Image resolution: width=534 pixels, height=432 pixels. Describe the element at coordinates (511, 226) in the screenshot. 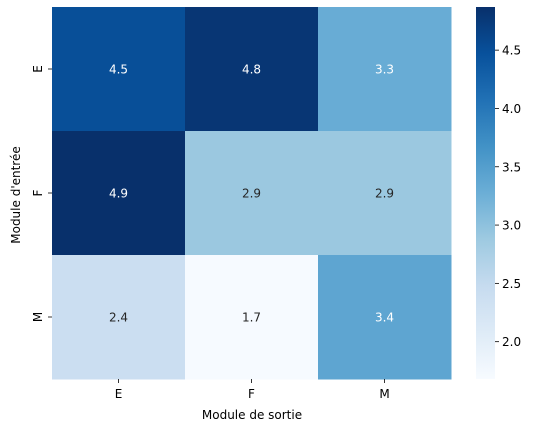

I see `colorbar-tick-label: 3.0` at that location.